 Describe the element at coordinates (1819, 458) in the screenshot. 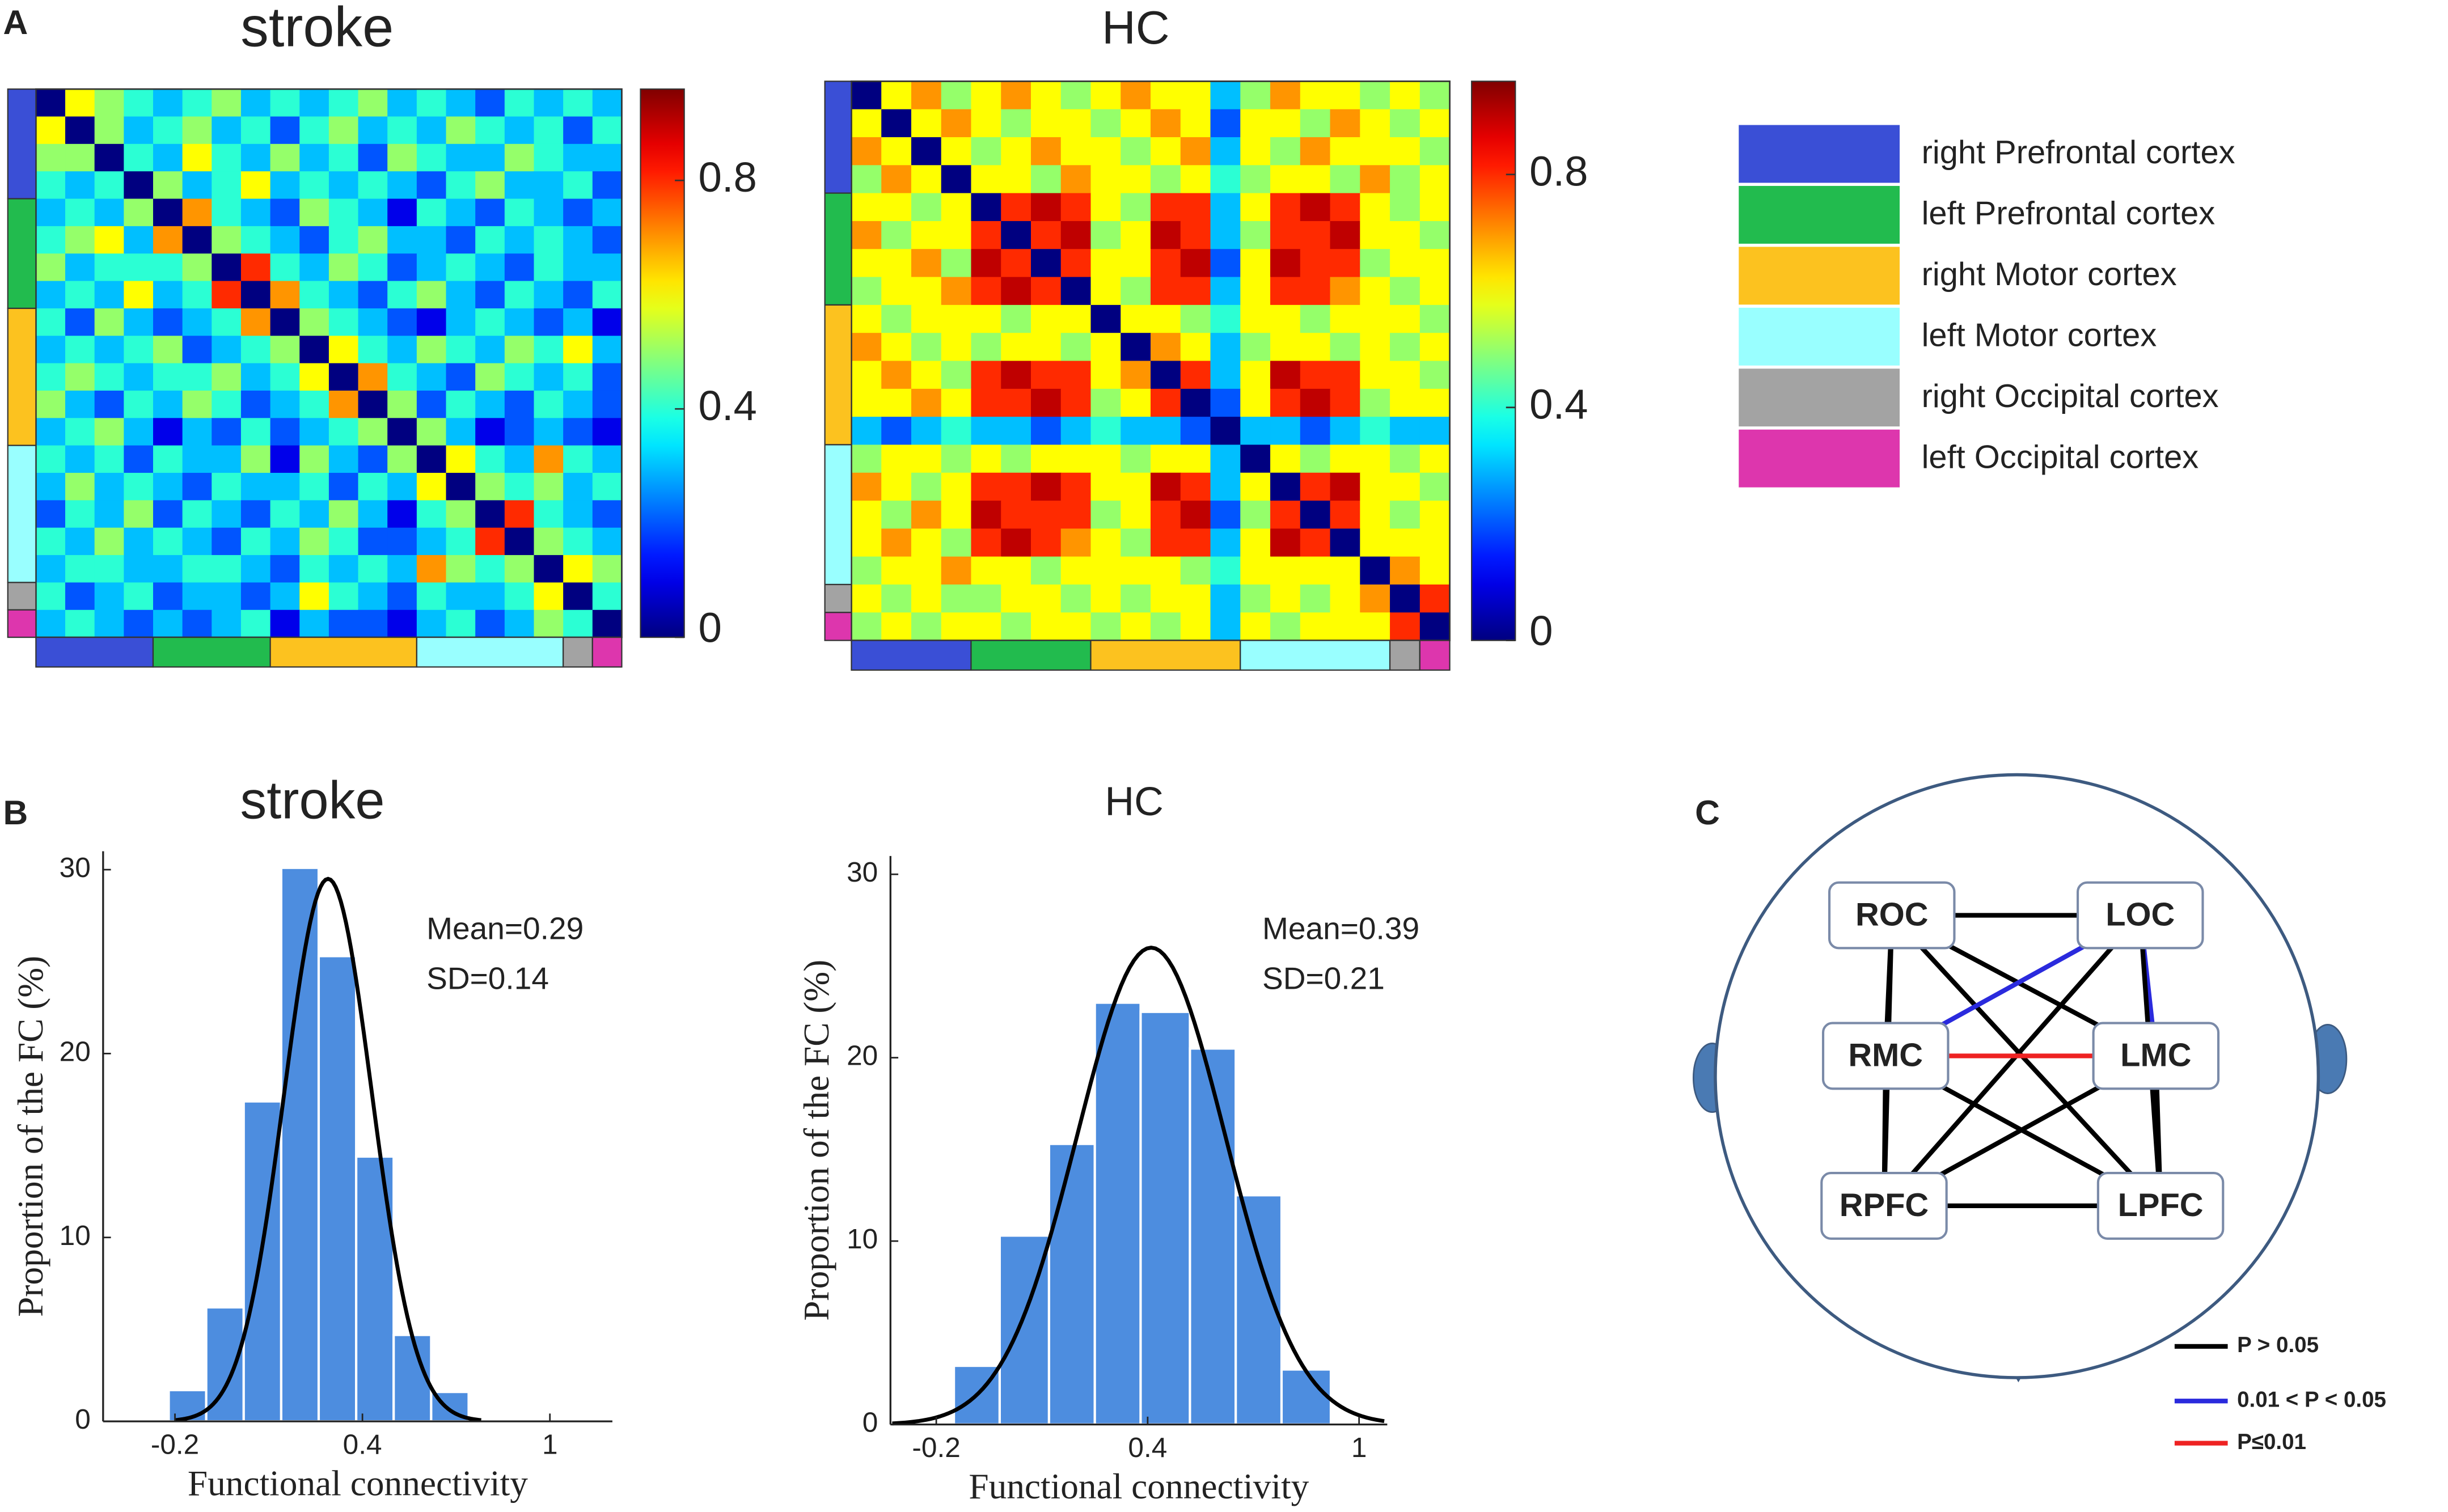

I see `legend-swatch` at that location.